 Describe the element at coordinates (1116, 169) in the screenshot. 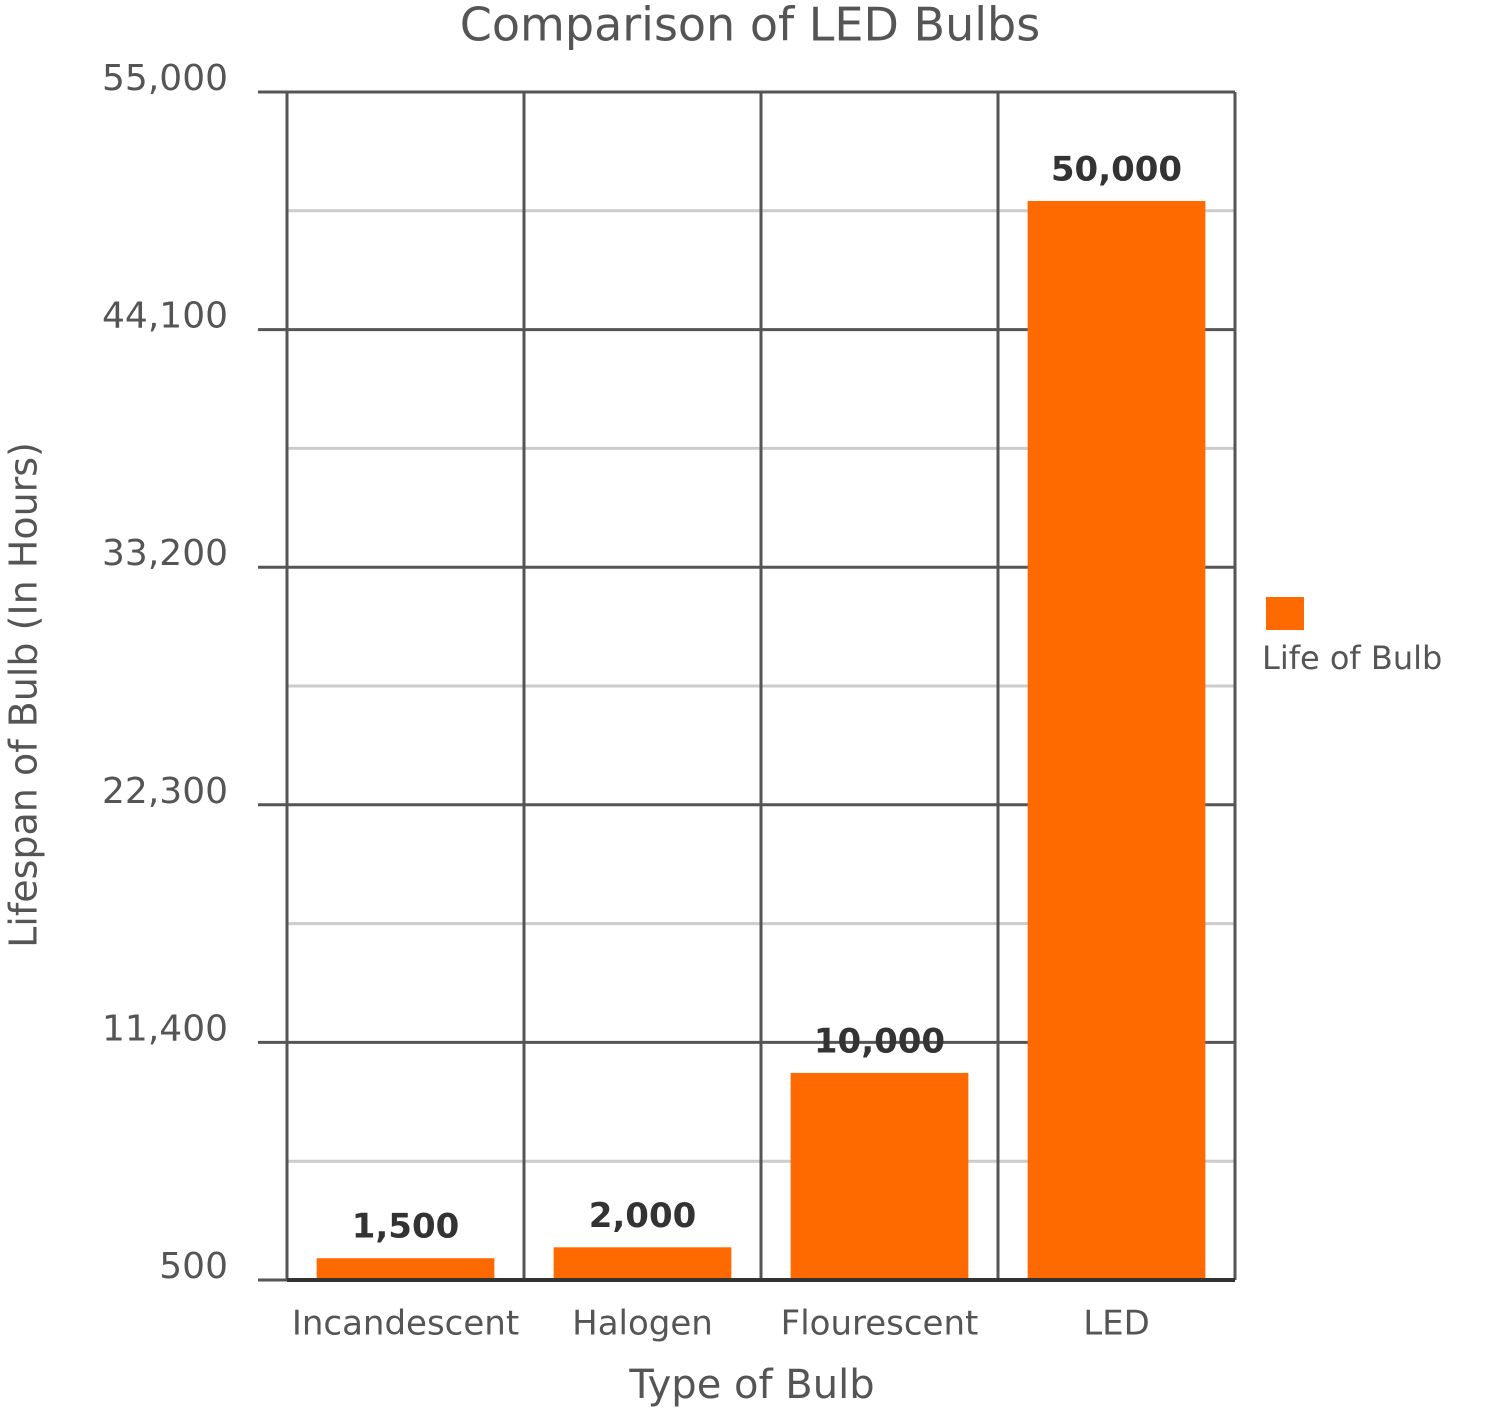

I see `value-label: 50,000` at that location.